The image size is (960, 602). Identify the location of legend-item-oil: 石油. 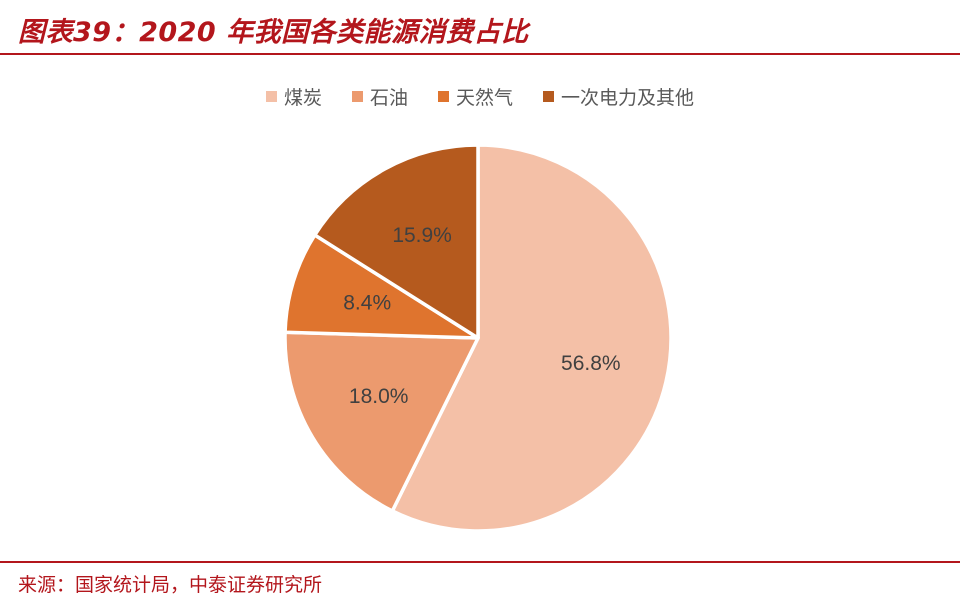
(379, 96).